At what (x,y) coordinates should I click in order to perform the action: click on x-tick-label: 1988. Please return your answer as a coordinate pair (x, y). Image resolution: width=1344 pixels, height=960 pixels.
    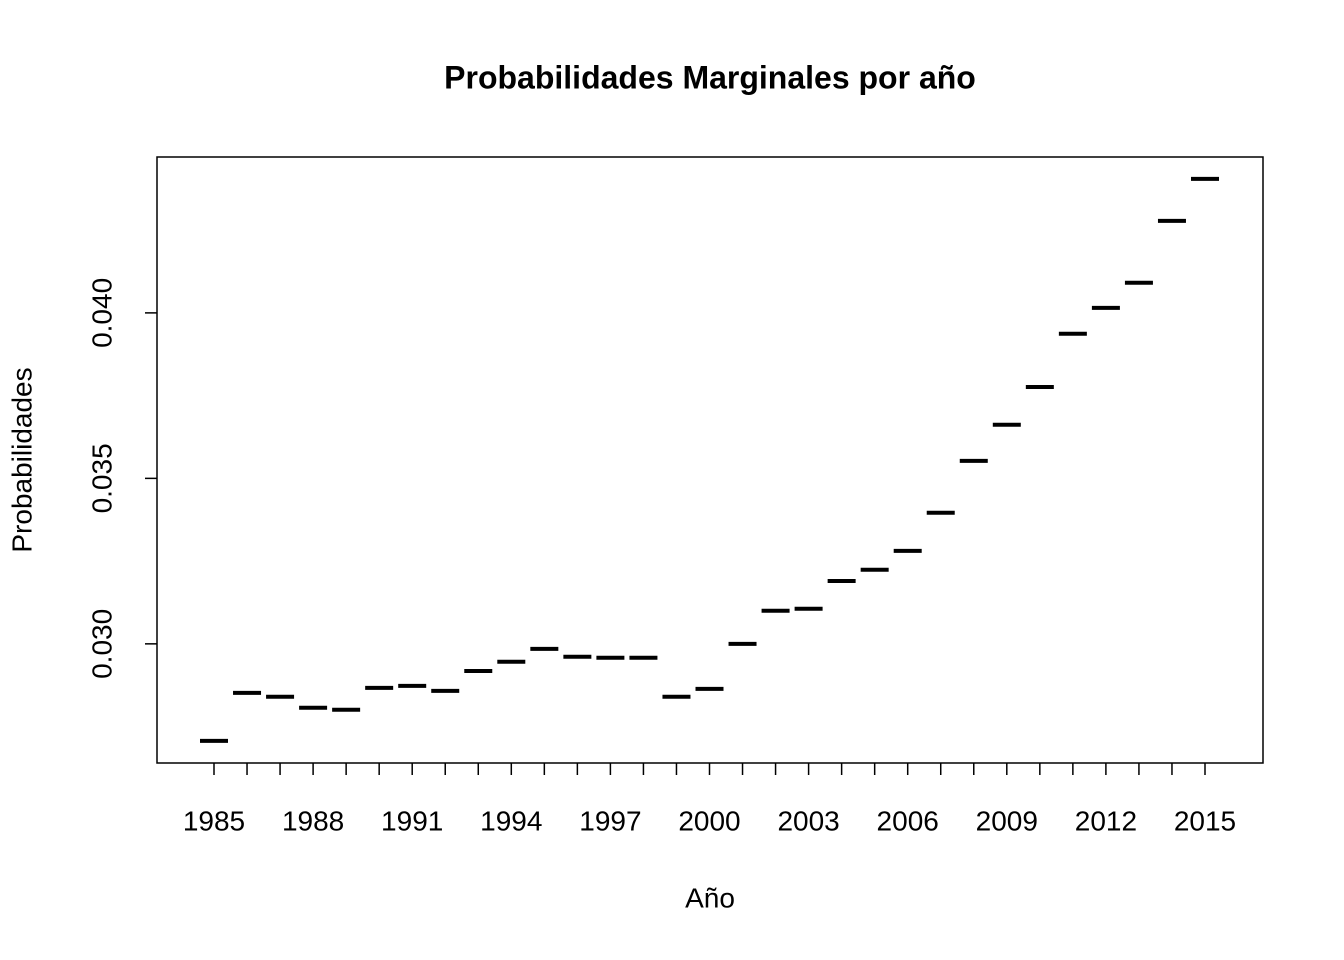
    Looking at the image, I should click on (313, 820).